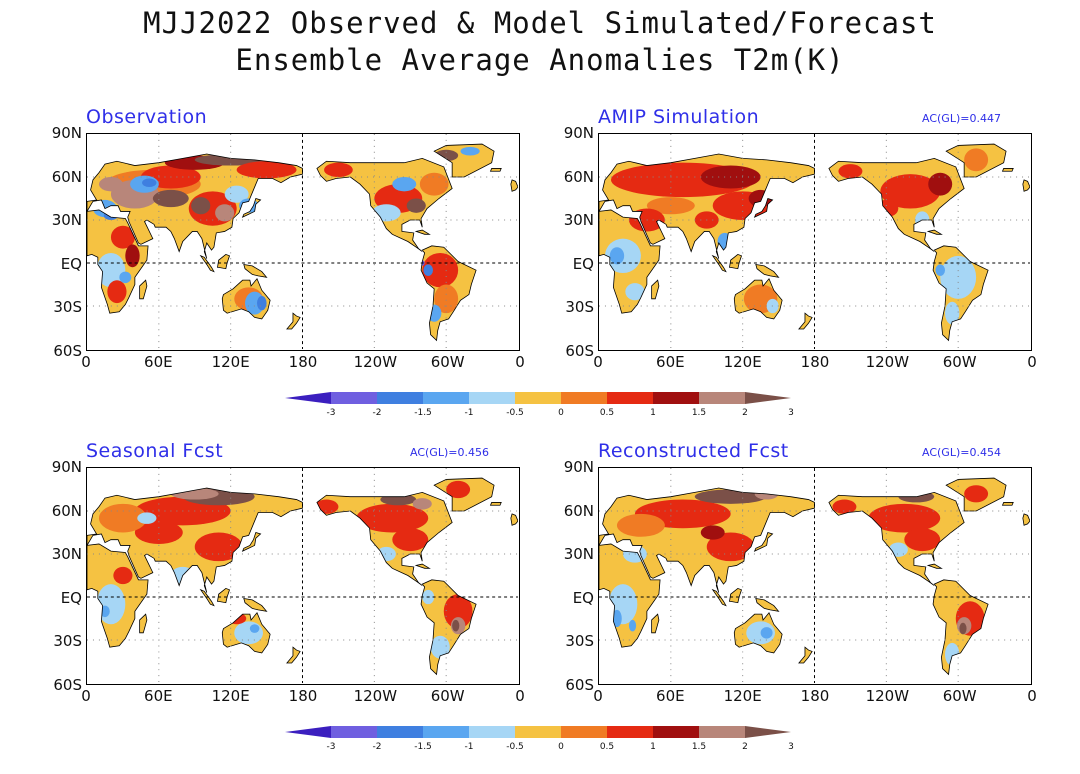 The height and width of the screenshot is (774, 1080). I want to click on colorbar-tick-label: -1, so click(469, 747).